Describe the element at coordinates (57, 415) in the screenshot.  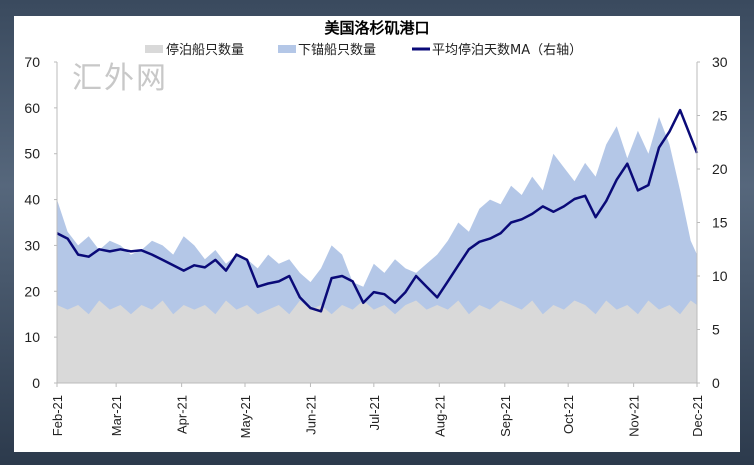
I see `x-tick-label: Feb-21` at that location.